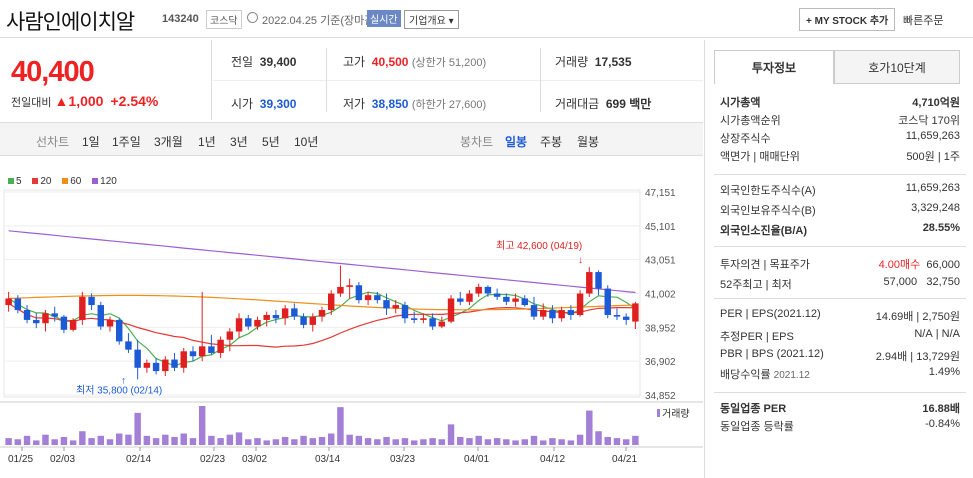  I want to click on tab-1d: 1일, so click(91, 142).